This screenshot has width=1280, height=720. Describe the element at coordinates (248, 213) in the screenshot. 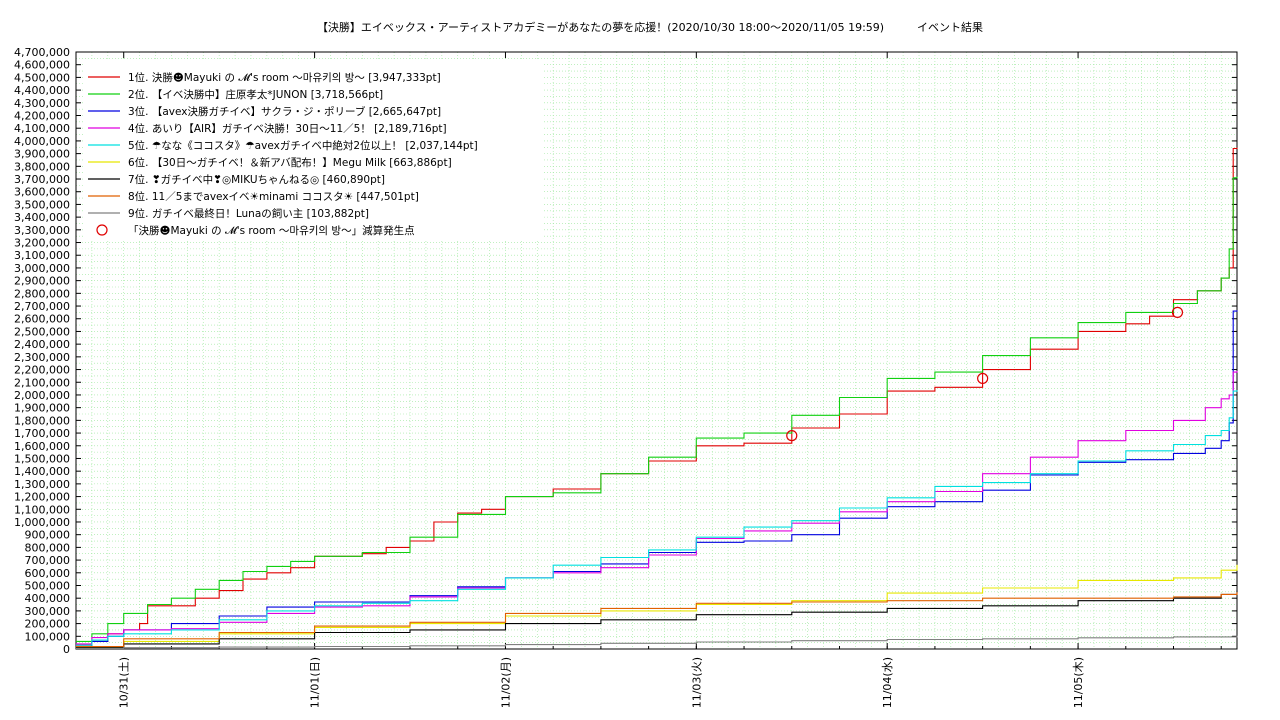

I see `legend-label-9: 9位. ガチイベ最終日！Lunaの飼い主 [103,882pt]` at that location.